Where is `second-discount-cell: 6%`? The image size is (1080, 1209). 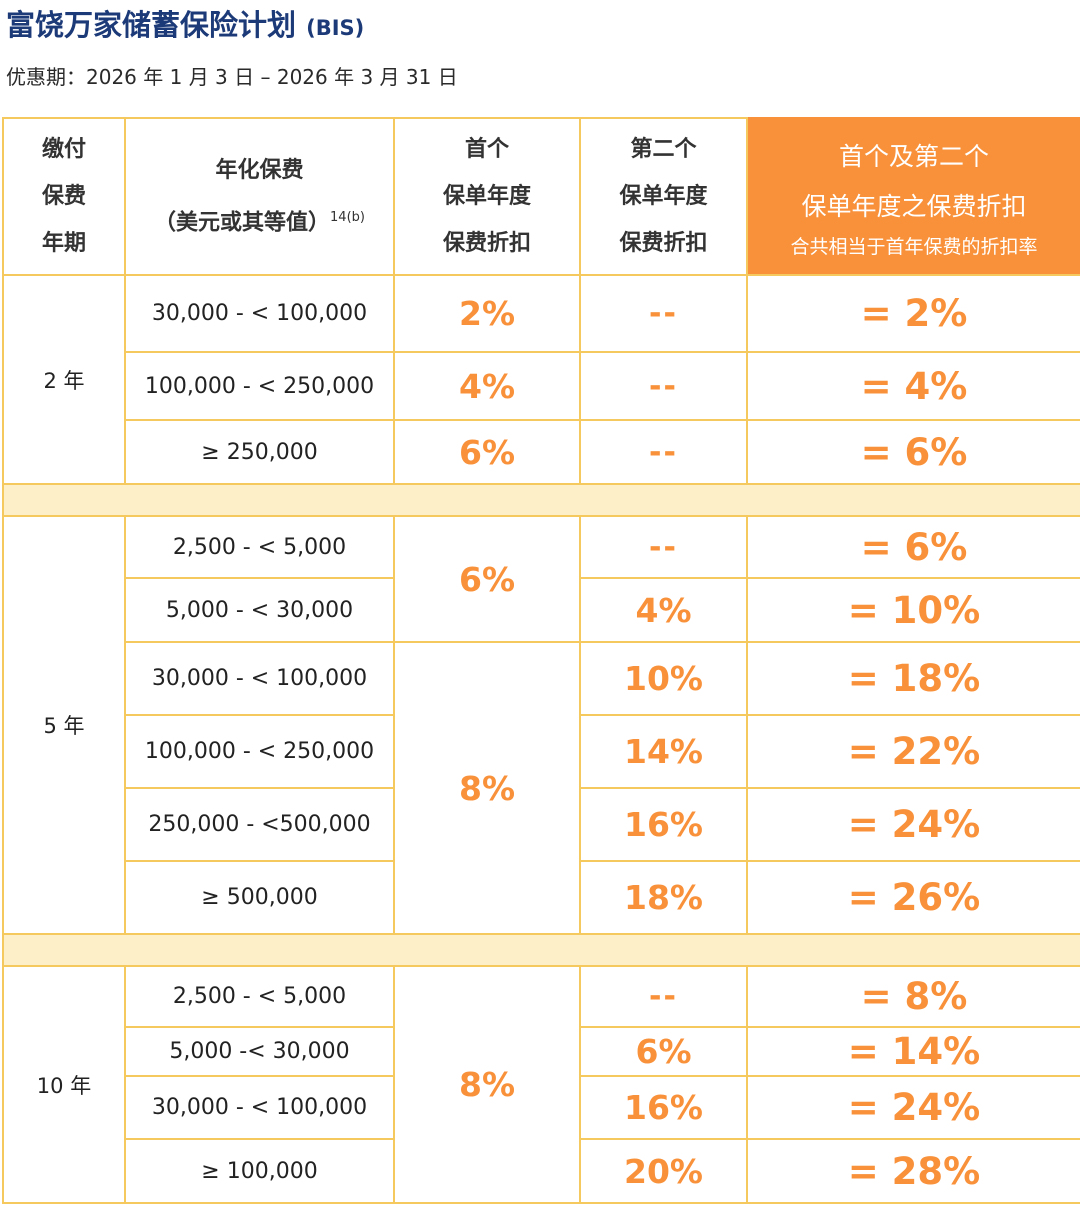 second-discount-cell: 6% is located at coordinates (663, 1051).